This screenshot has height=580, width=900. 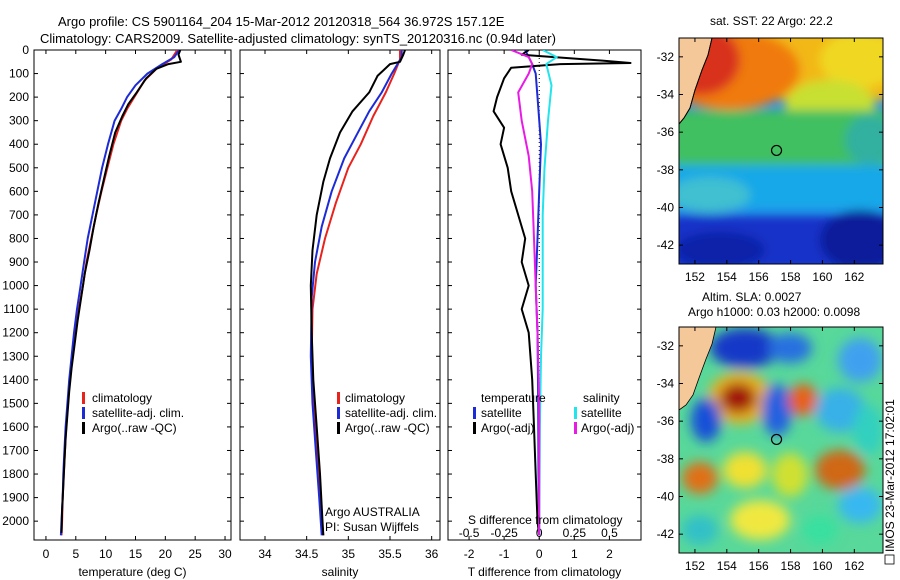 What do you see at coordinates (501, 413) in the screenshot?
I see `legend-label-t-satellite: satellite` at bounding box center [501, 413].